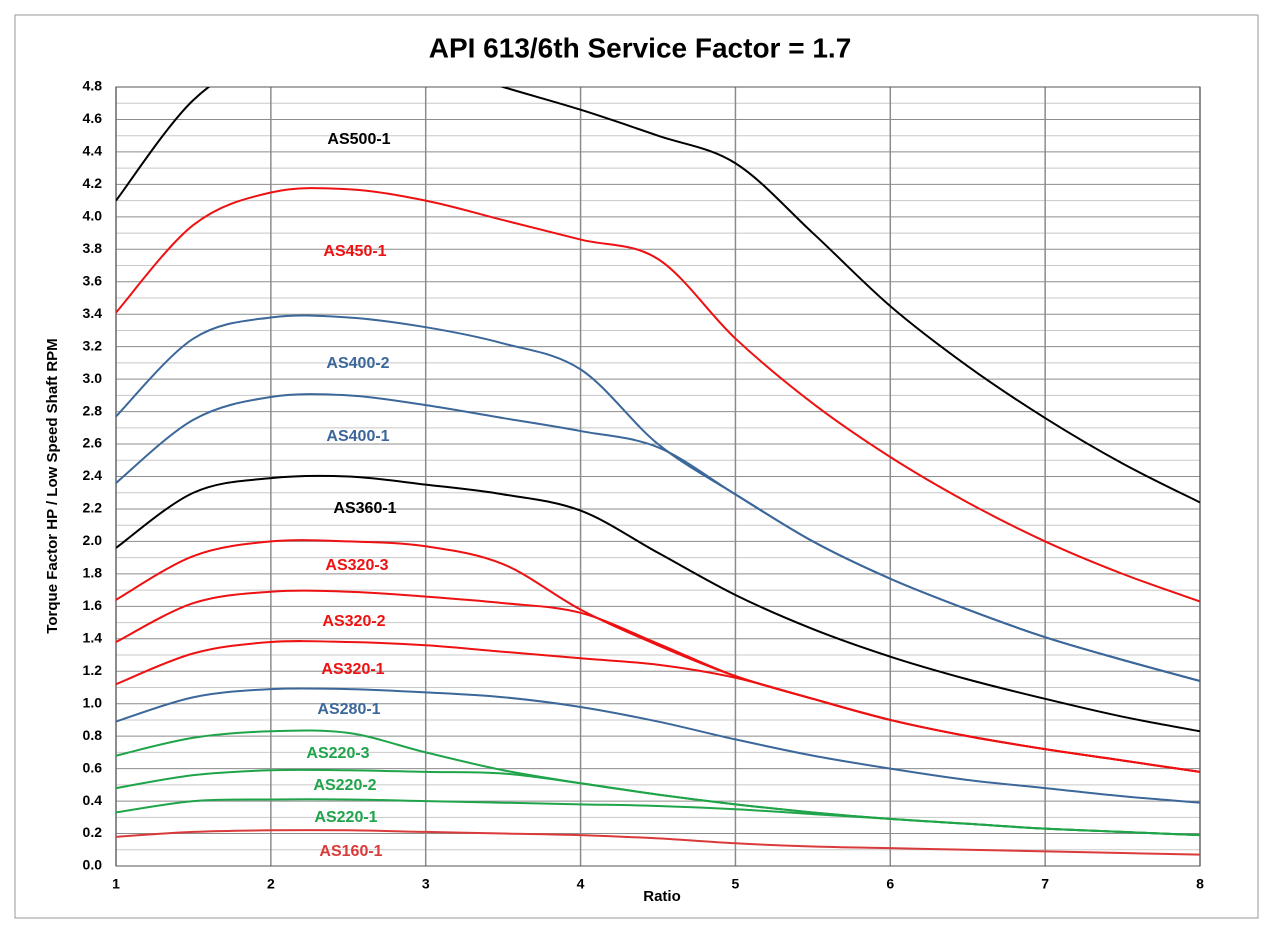 This screenshot has height=932, width=1280. What do you see at coordinates (93, 86) in the screenshot?
I see `y-tick-label: 4.8` at bounding box center [93, 86].